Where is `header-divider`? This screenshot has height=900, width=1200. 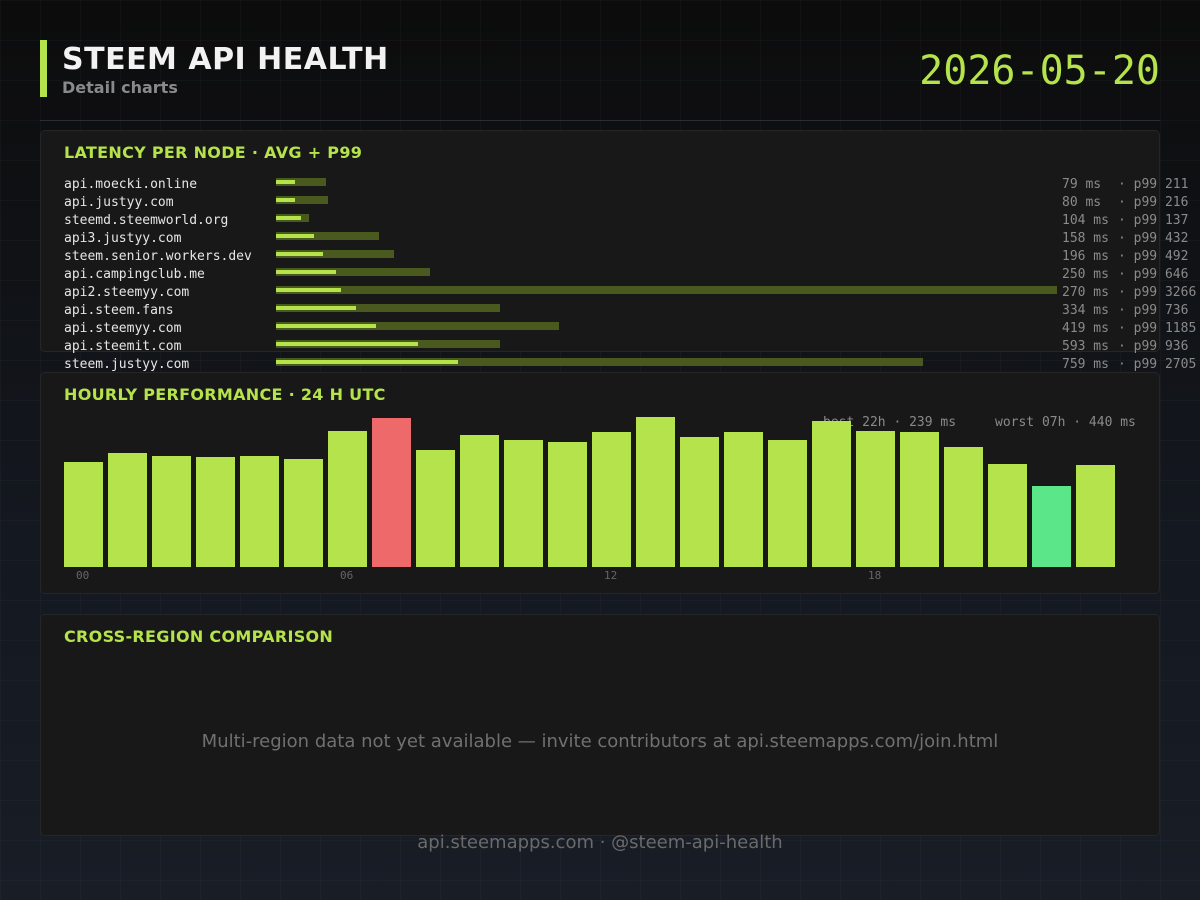 header-divider is located at coordinates (600, 120).